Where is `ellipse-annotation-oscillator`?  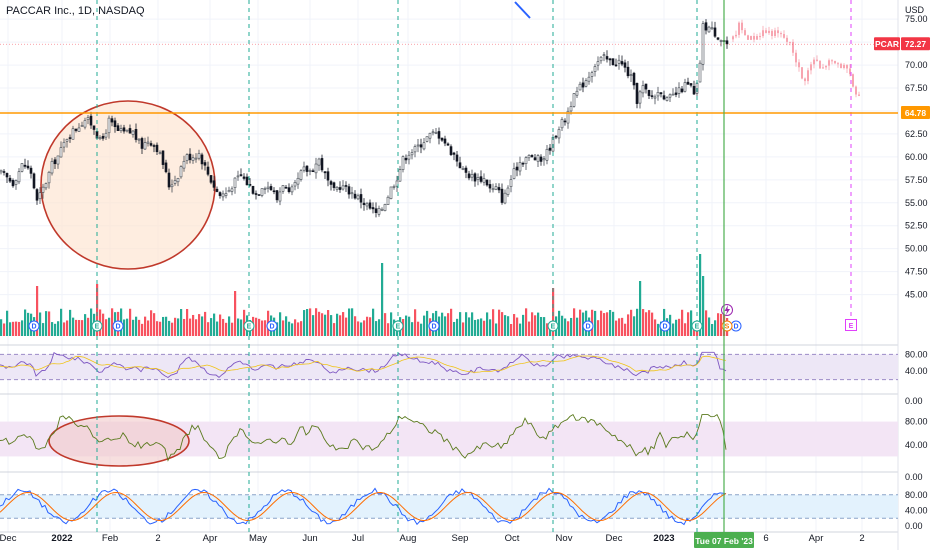
ellipse-annotation-oscillator is located at coordinates (119, 441).